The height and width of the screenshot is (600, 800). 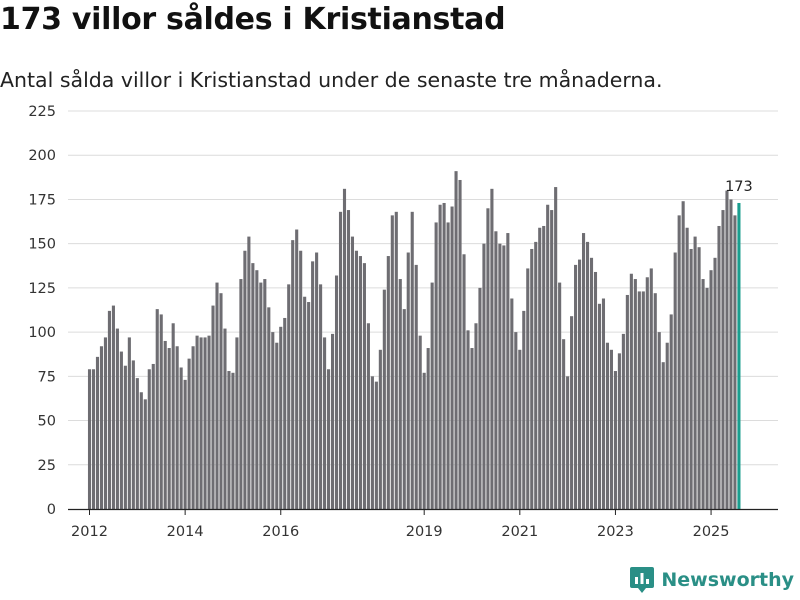 I want to click on x-tick-label: 2016, so click(x=280, y=532).